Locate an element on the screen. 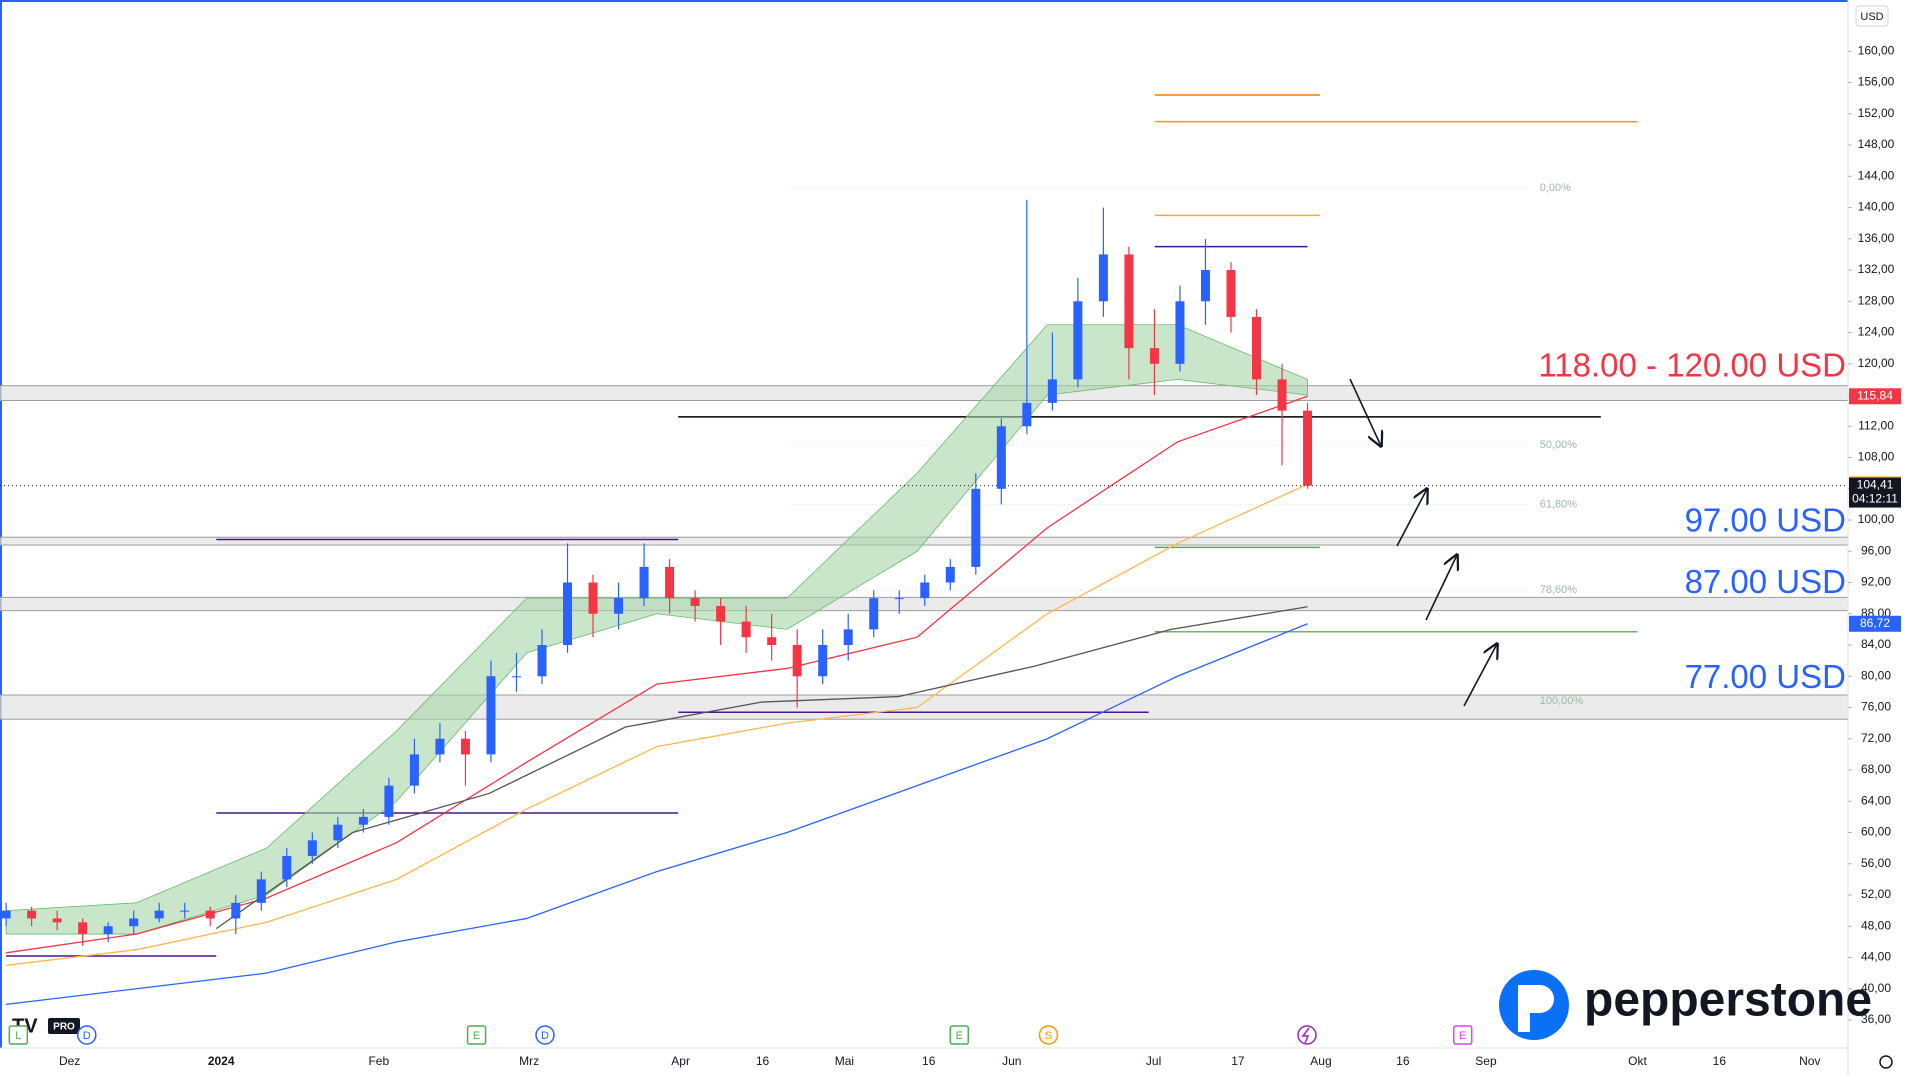 Image resolution: width=1916 pixels, height=1075 pixels. y-tick-label: 52,00 is located at coordinates (1876, 894).